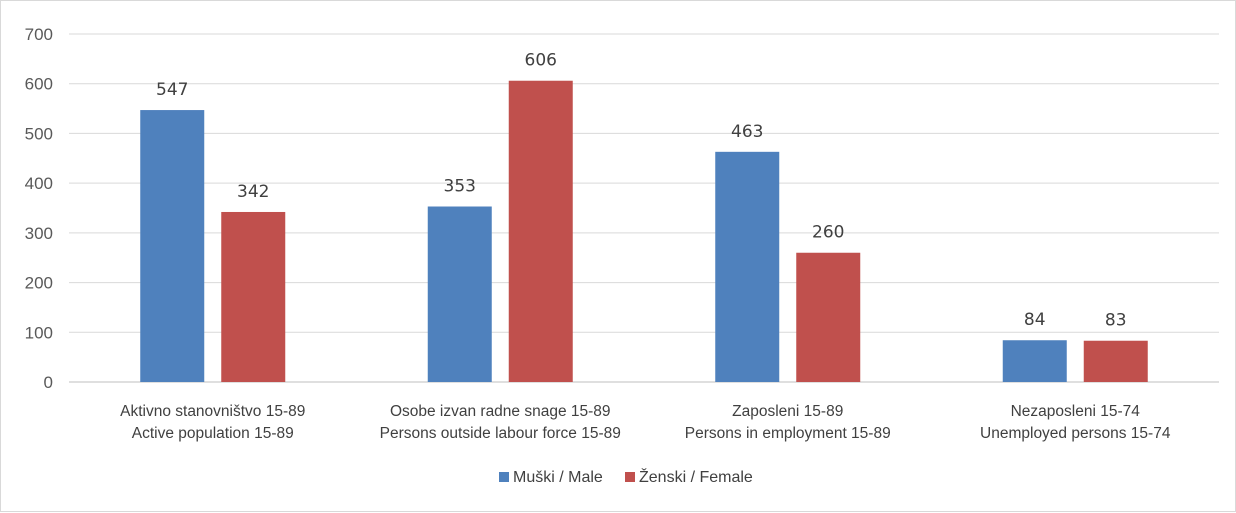 This screenshot has width=1236, height=513. What do you see at coordinates (253, 192) in the screenshot?
I see `data-label: 342` at bounding box center [253, 192].